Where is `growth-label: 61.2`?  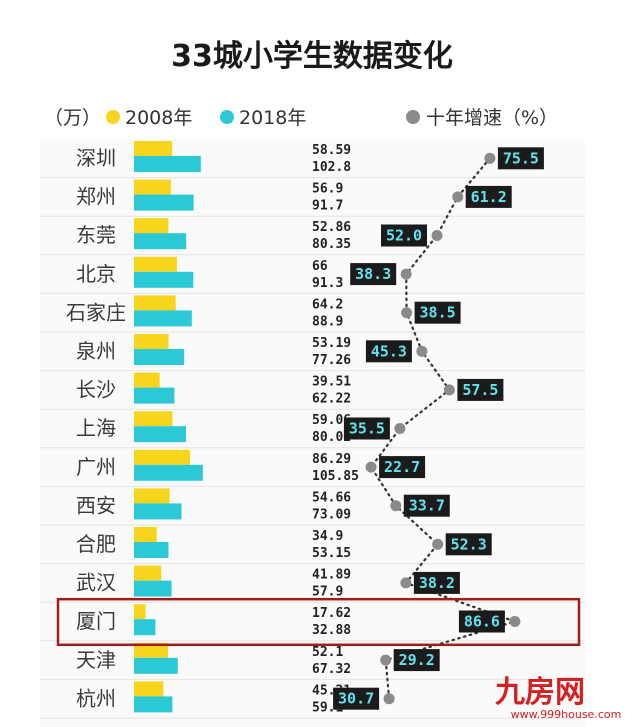
growth-label: 61.2 is located at coordinates (489, 197).